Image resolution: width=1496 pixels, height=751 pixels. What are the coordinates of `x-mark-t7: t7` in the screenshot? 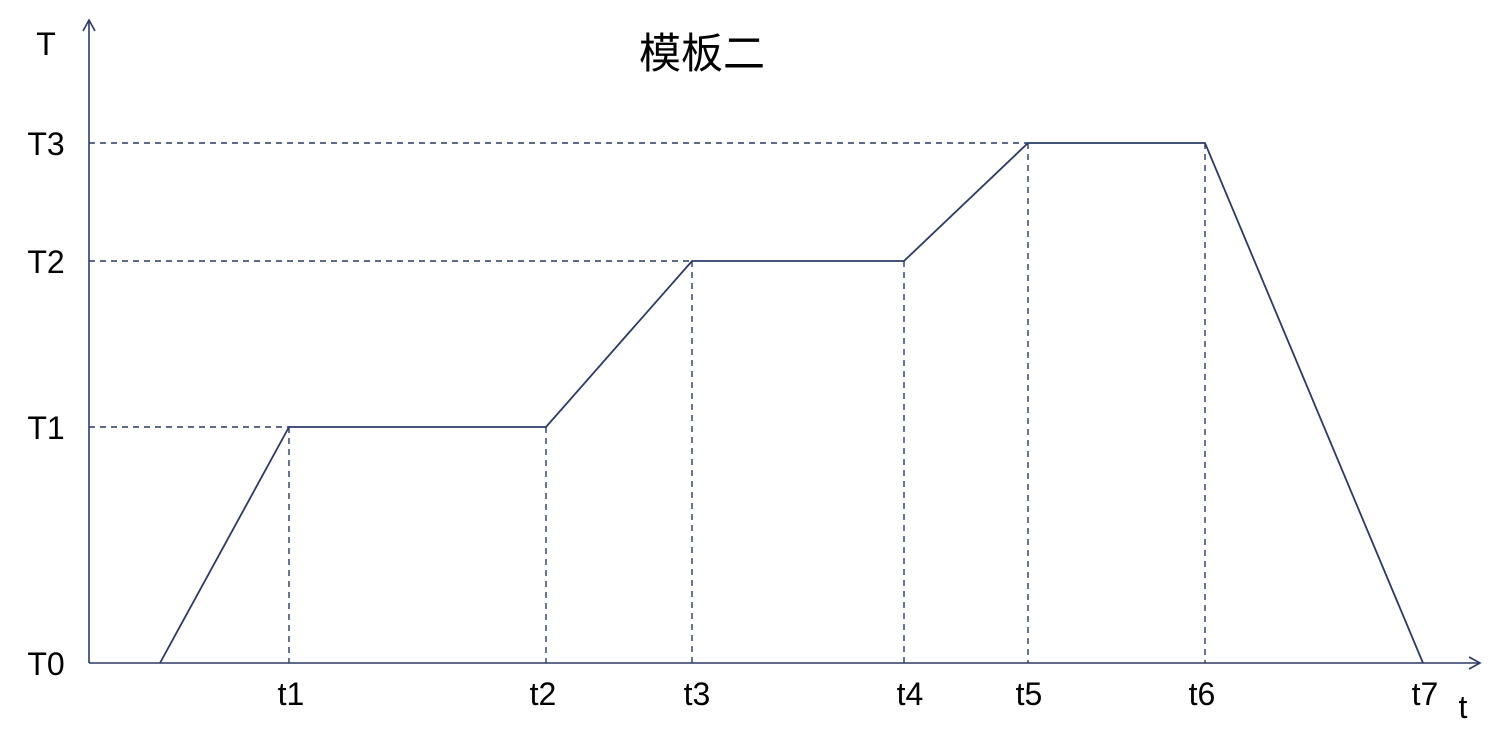 It's located at (1425, 694).